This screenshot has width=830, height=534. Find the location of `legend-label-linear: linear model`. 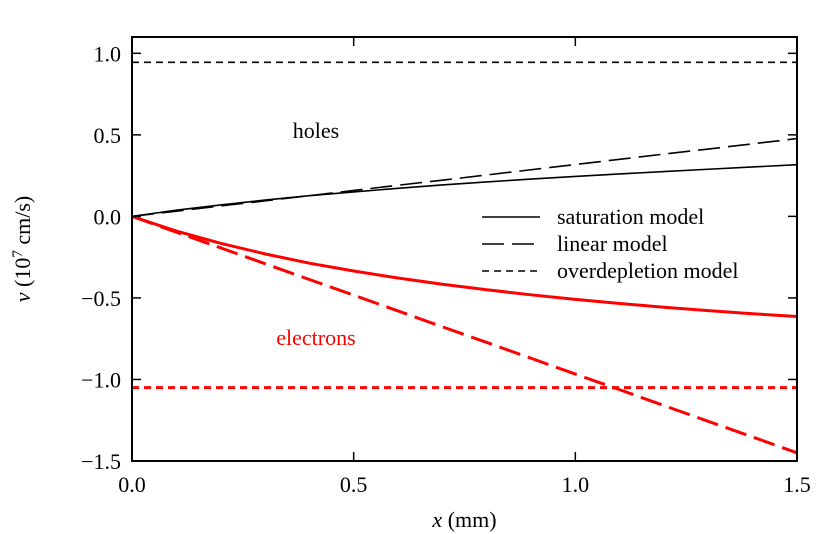

legend-label-linear: linear model is located at coordinates (612, 243).